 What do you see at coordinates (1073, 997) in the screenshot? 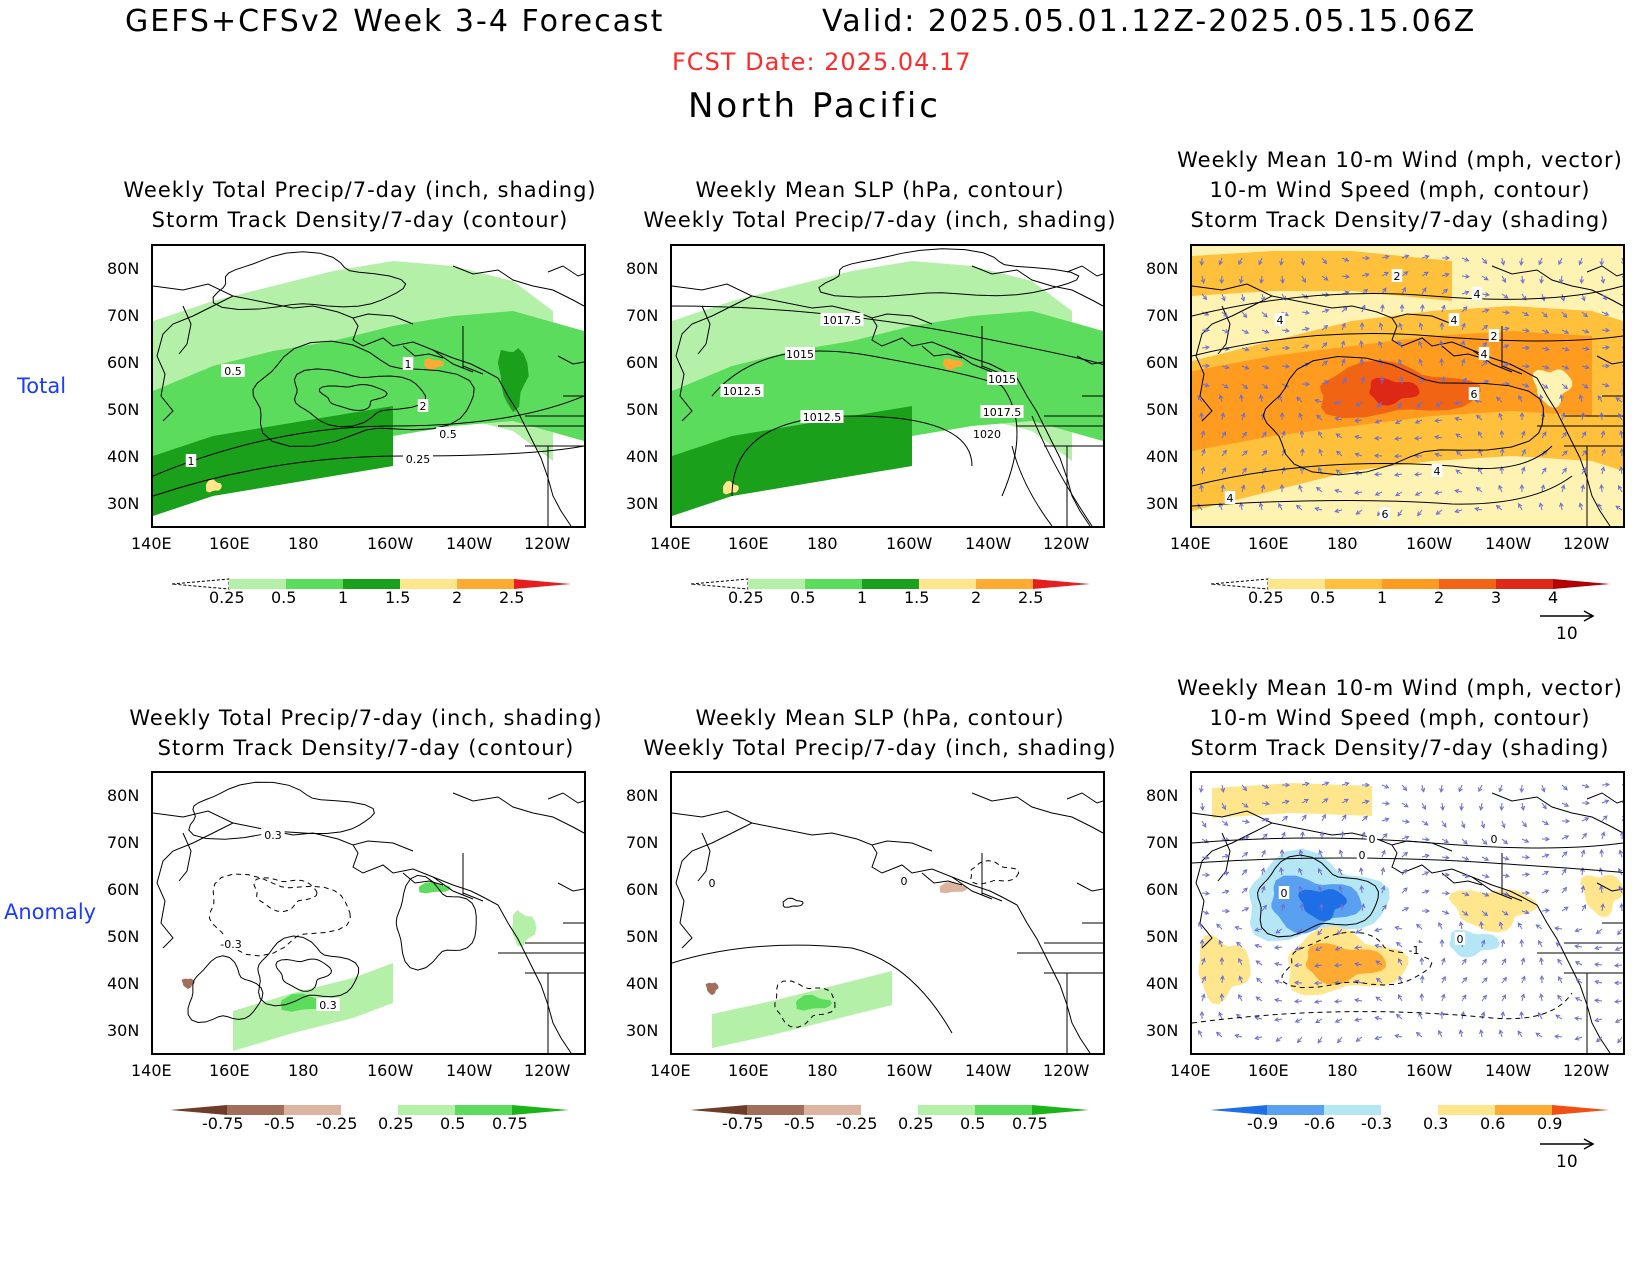
I see `state-borders` at bounding box center [1073, 997].